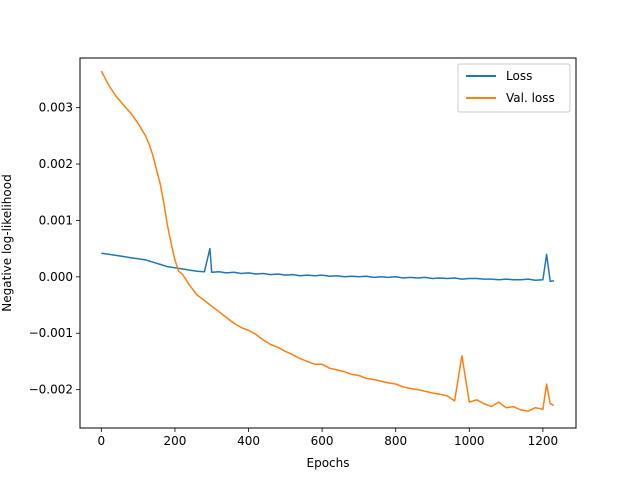  What do you see at coordinates (51, 390) in the screenshot?
I see `y-tick-label: −0.002` at bounding box center [51, 390].